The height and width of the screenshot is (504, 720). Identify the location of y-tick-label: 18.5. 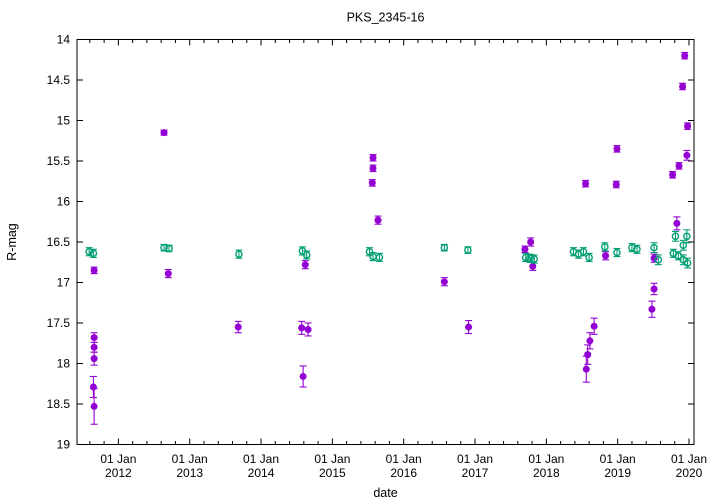
(59, 404).